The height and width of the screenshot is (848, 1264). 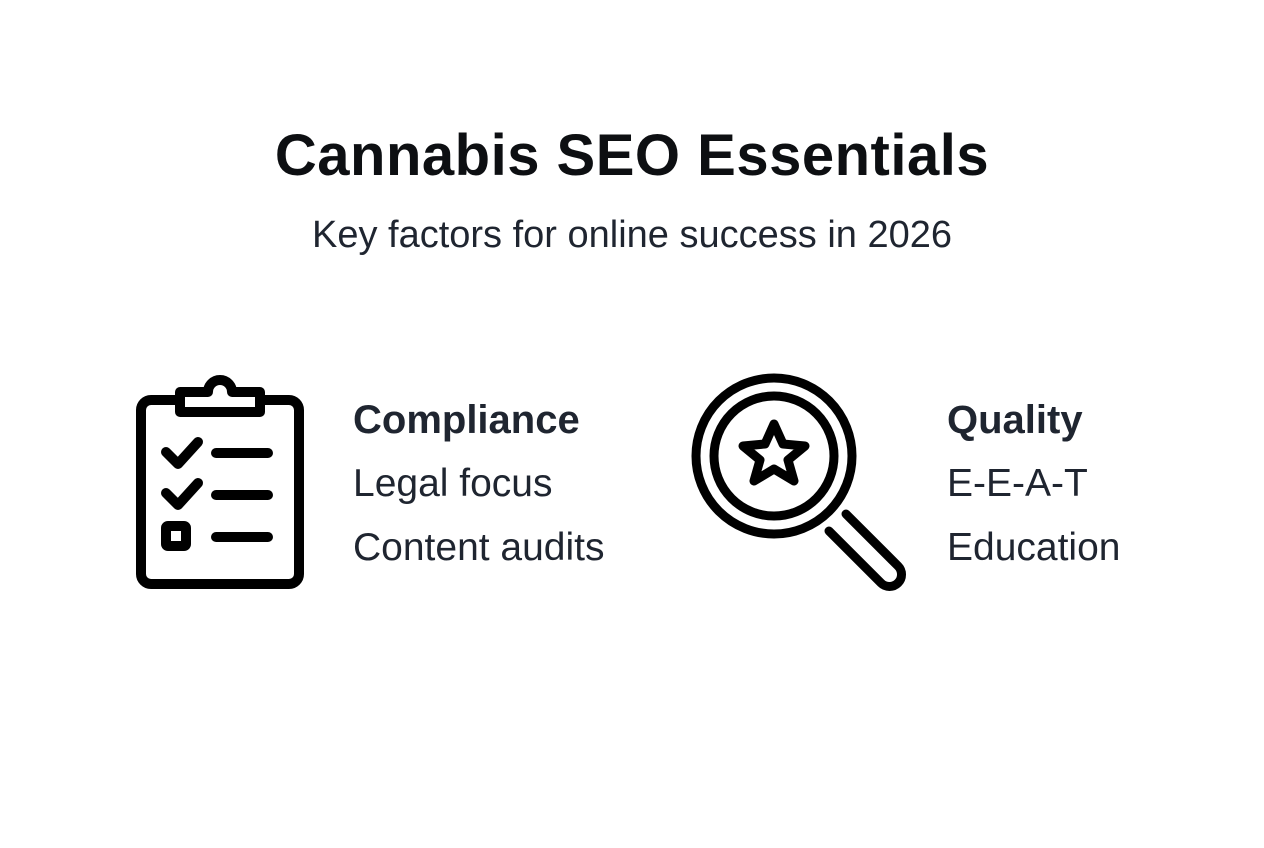 What do you see at coordinates (798, 482) in the screenshot?
I see `magnifier-star-icon` at bounding box center [798, 482].